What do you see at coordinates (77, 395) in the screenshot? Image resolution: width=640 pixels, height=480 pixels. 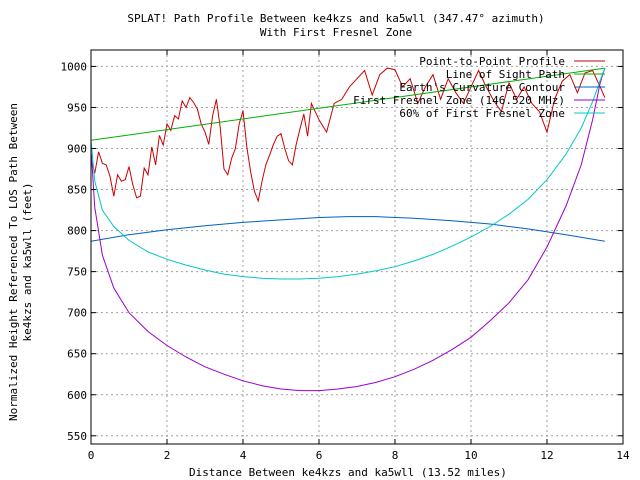 I see `y-tick-label: 600` at bounding box center [77, 395].